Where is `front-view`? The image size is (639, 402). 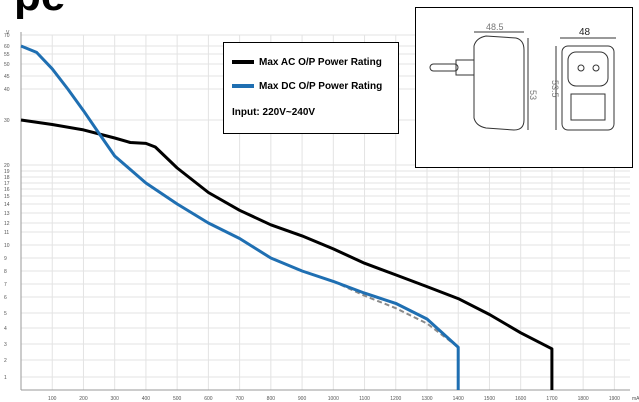
front-view is located at coordinates (585, 84).